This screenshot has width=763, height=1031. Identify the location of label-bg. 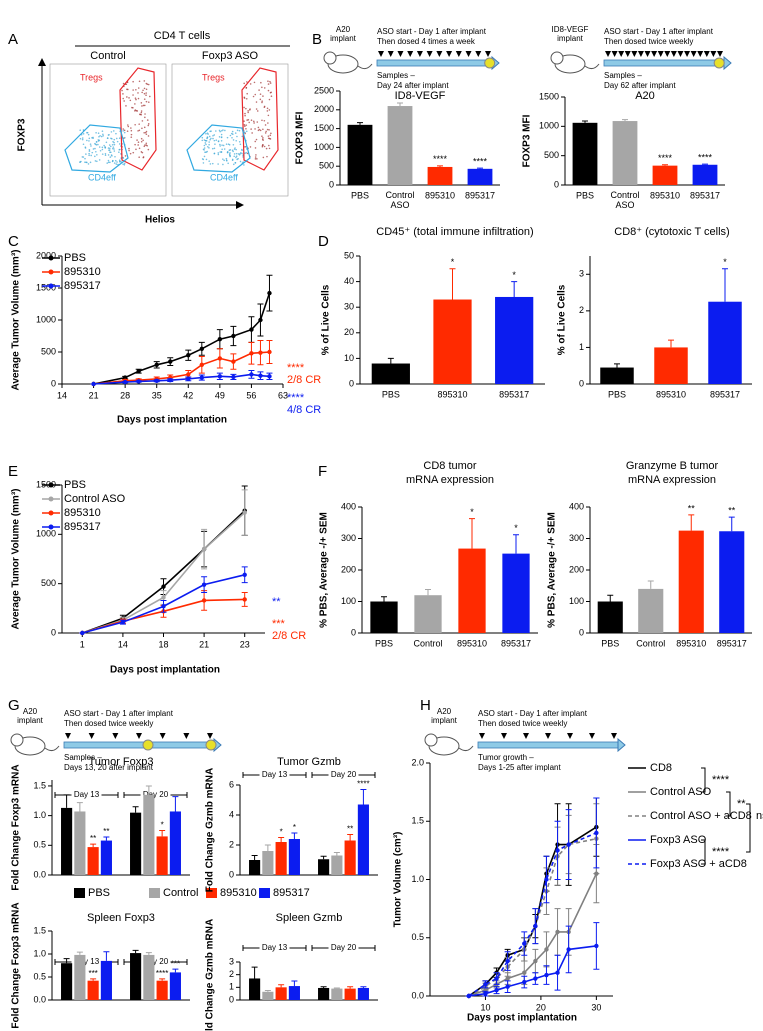
(86, 962).